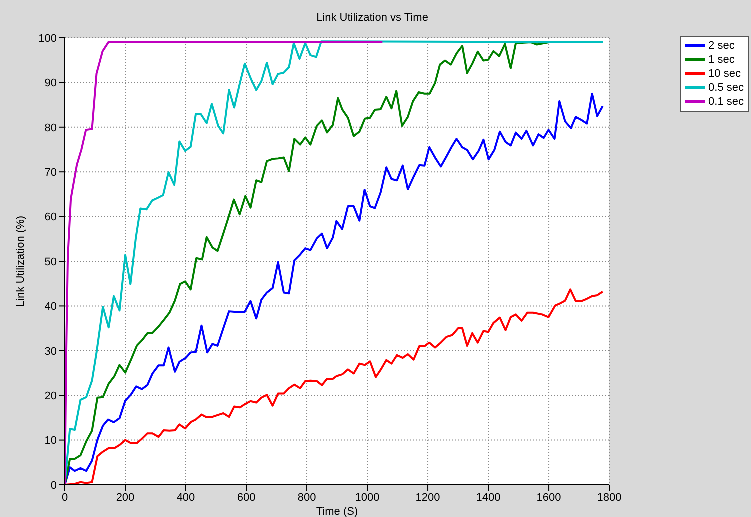 This screenshot has width=751, height=517. I want to click on legend-label: 1 sec, so click(721, 60).